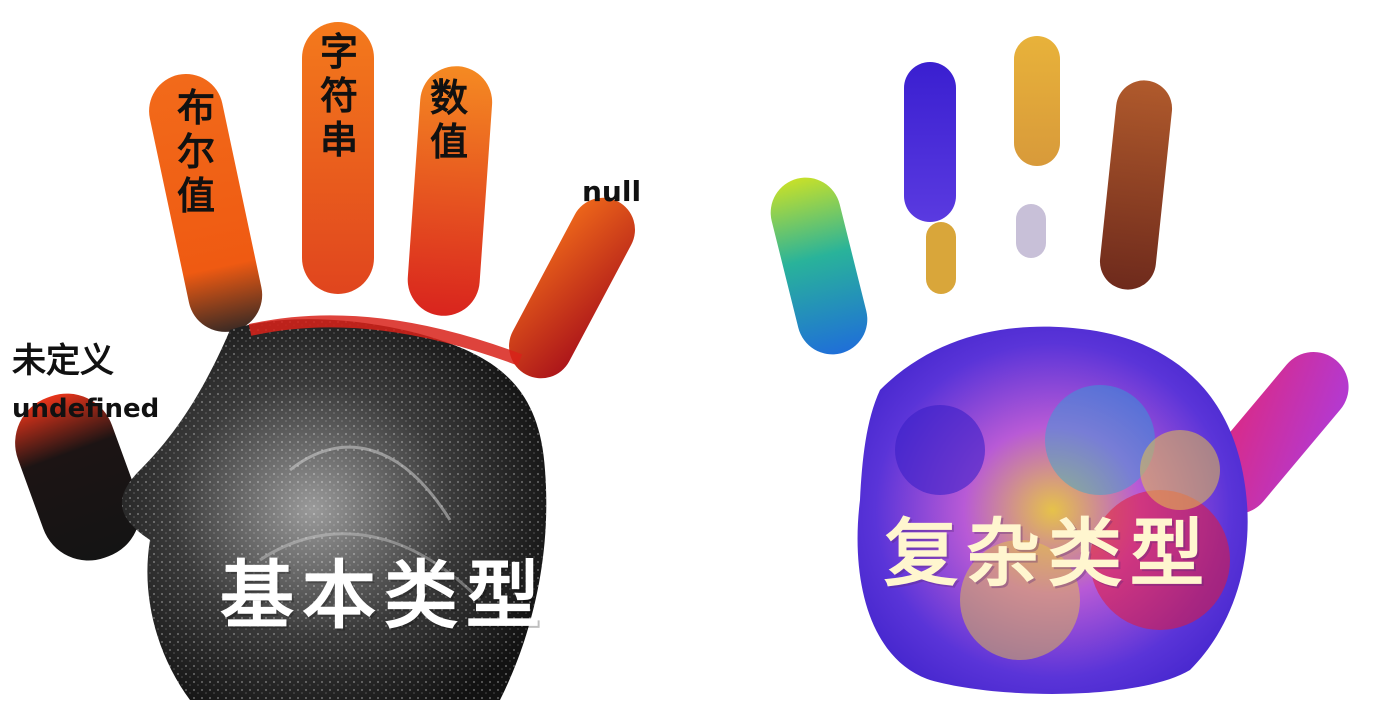 The image size is (1382, 726). I want to click on label-null: null, so click(612, 191).